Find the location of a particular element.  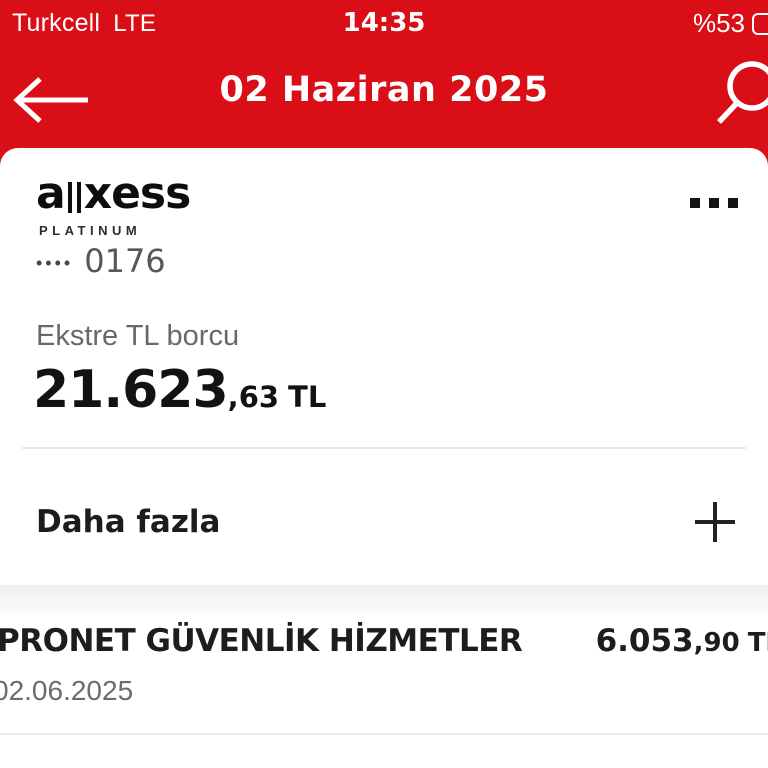

axess-logo: a xess PLATINUM is located at coordinates (114, 203).